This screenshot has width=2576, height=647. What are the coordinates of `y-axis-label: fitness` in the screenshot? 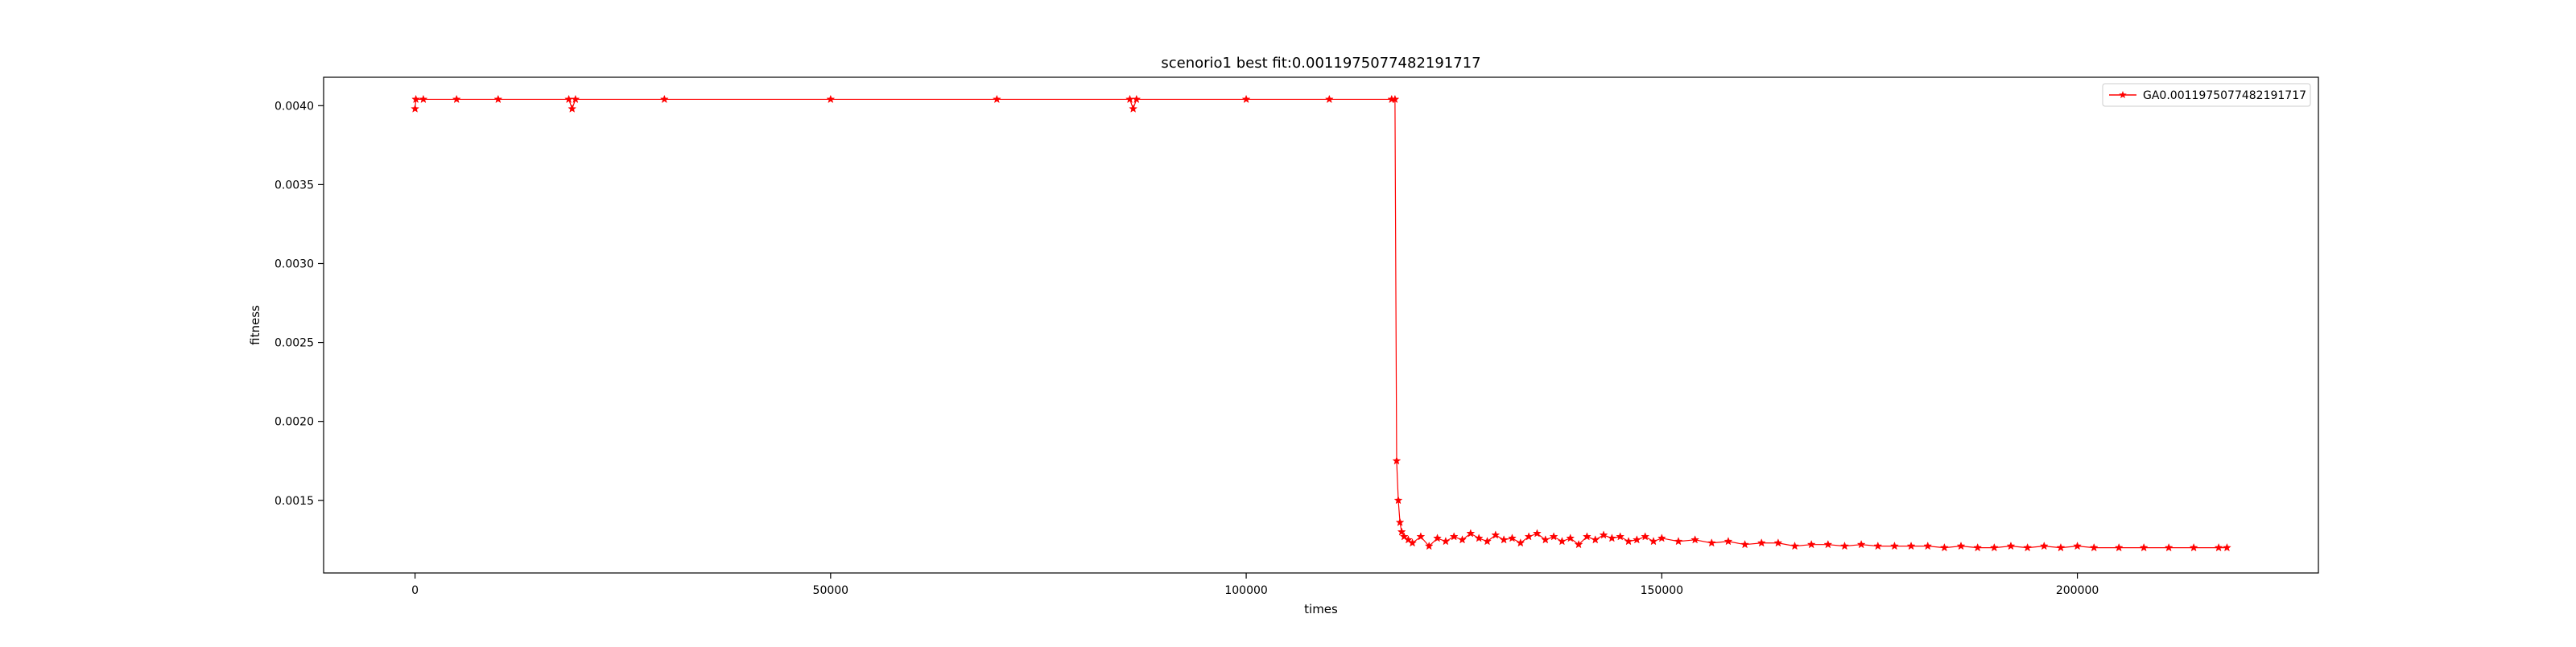 It's located at (255, 325).